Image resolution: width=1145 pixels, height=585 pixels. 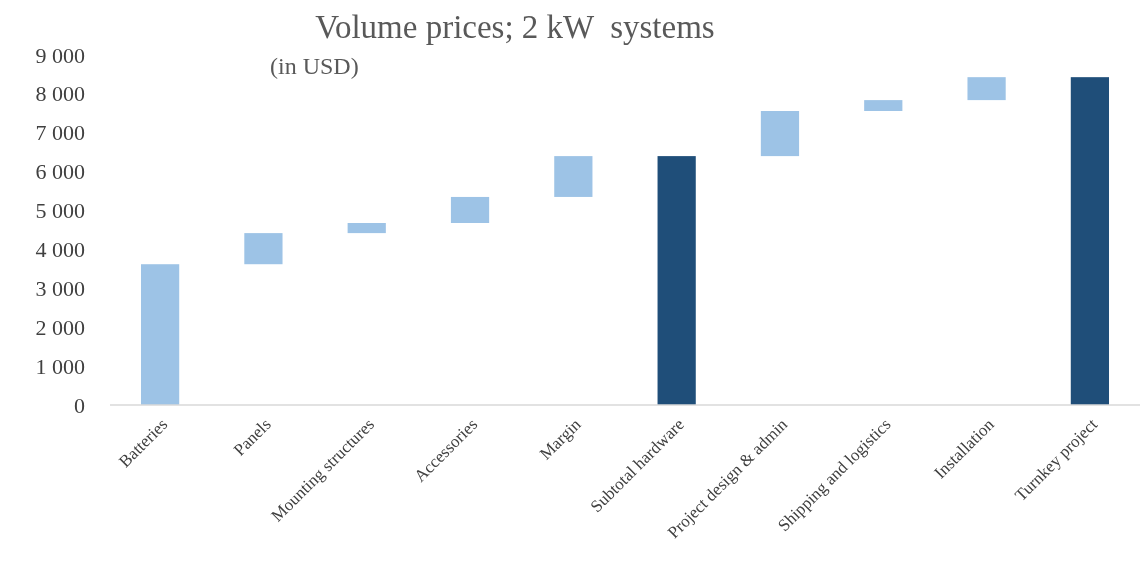 I want to click on y-tick-label: 4 000, so click(x=60, y=249).